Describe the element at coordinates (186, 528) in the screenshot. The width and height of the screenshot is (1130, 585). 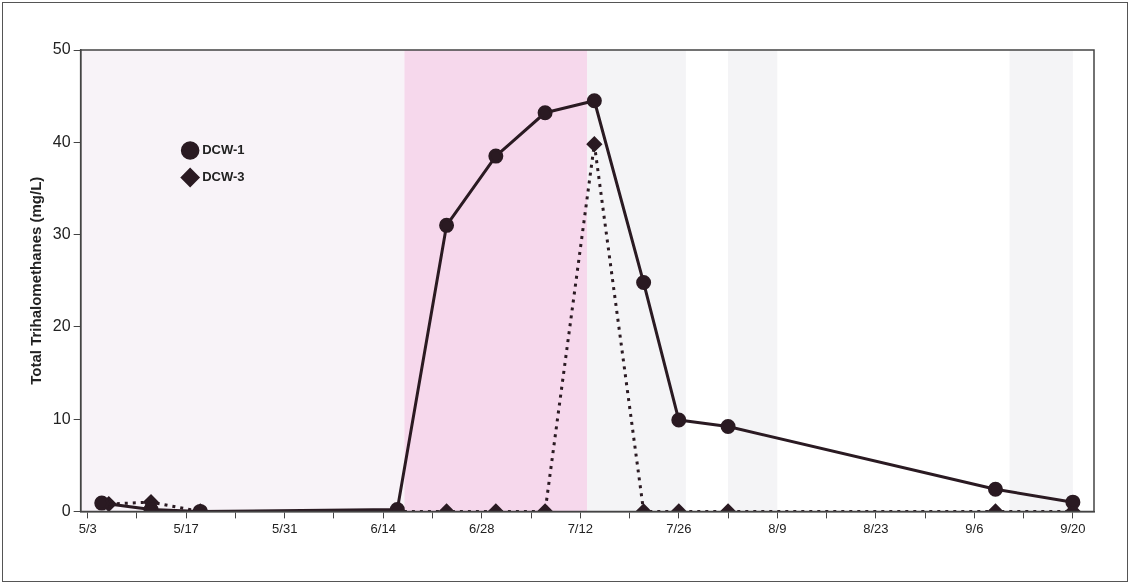
I see `x-tick-label: 5/17` at that location.